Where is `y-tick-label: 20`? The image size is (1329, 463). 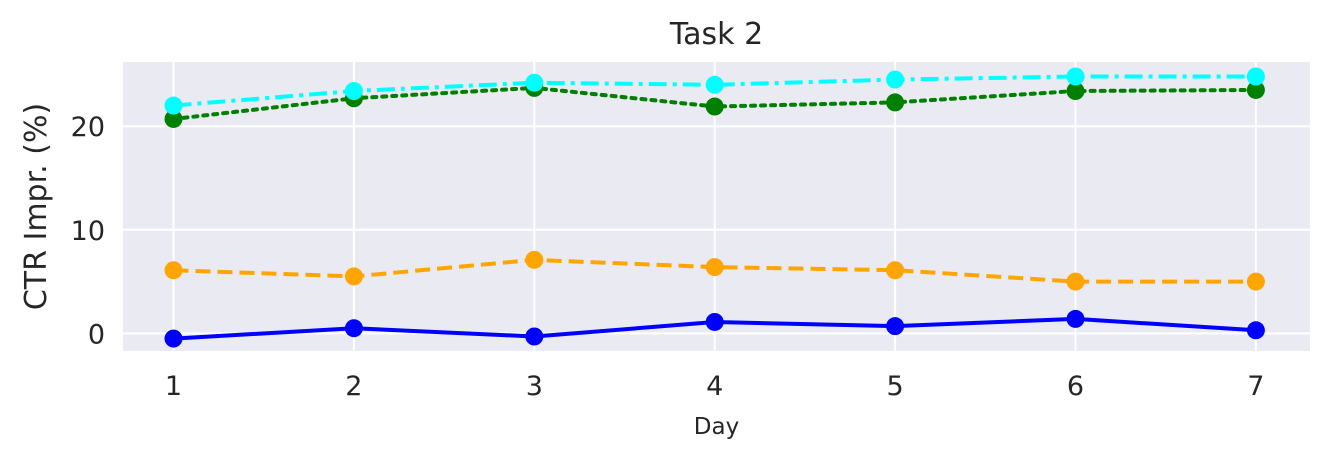 y-tick-label: 20 is located at coordinates (88, 127).